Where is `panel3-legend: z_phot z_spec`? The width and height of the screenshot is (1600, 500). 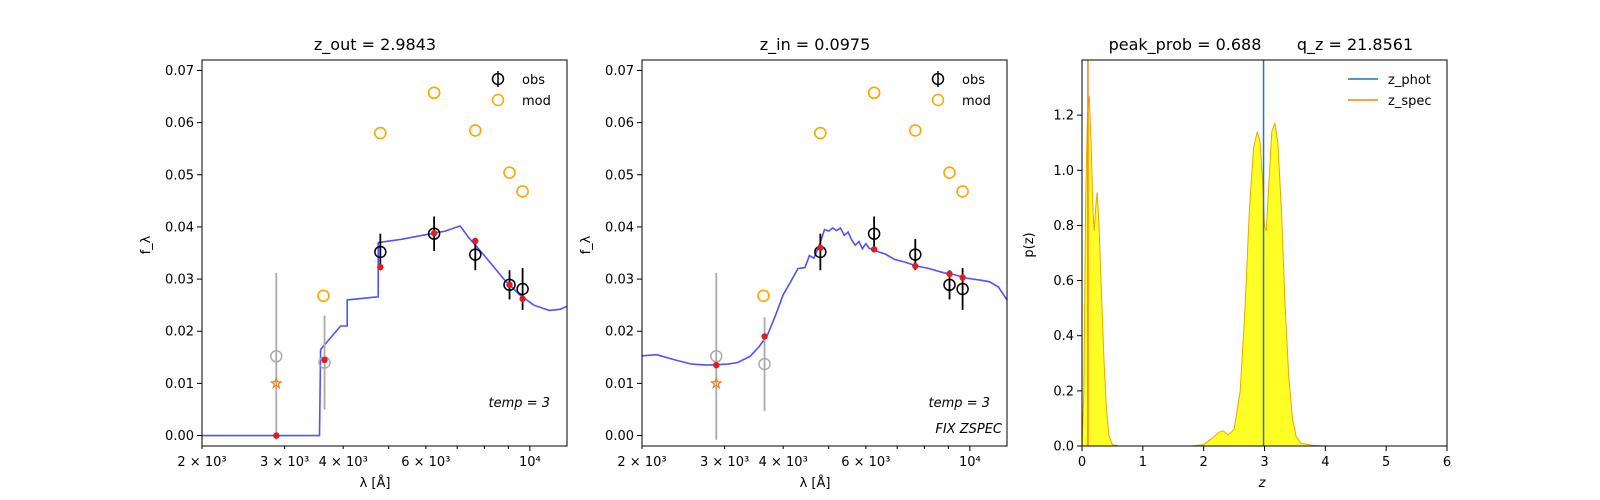
panel3-legend: z_phot z_spec is located at coordinates (1390, 91).